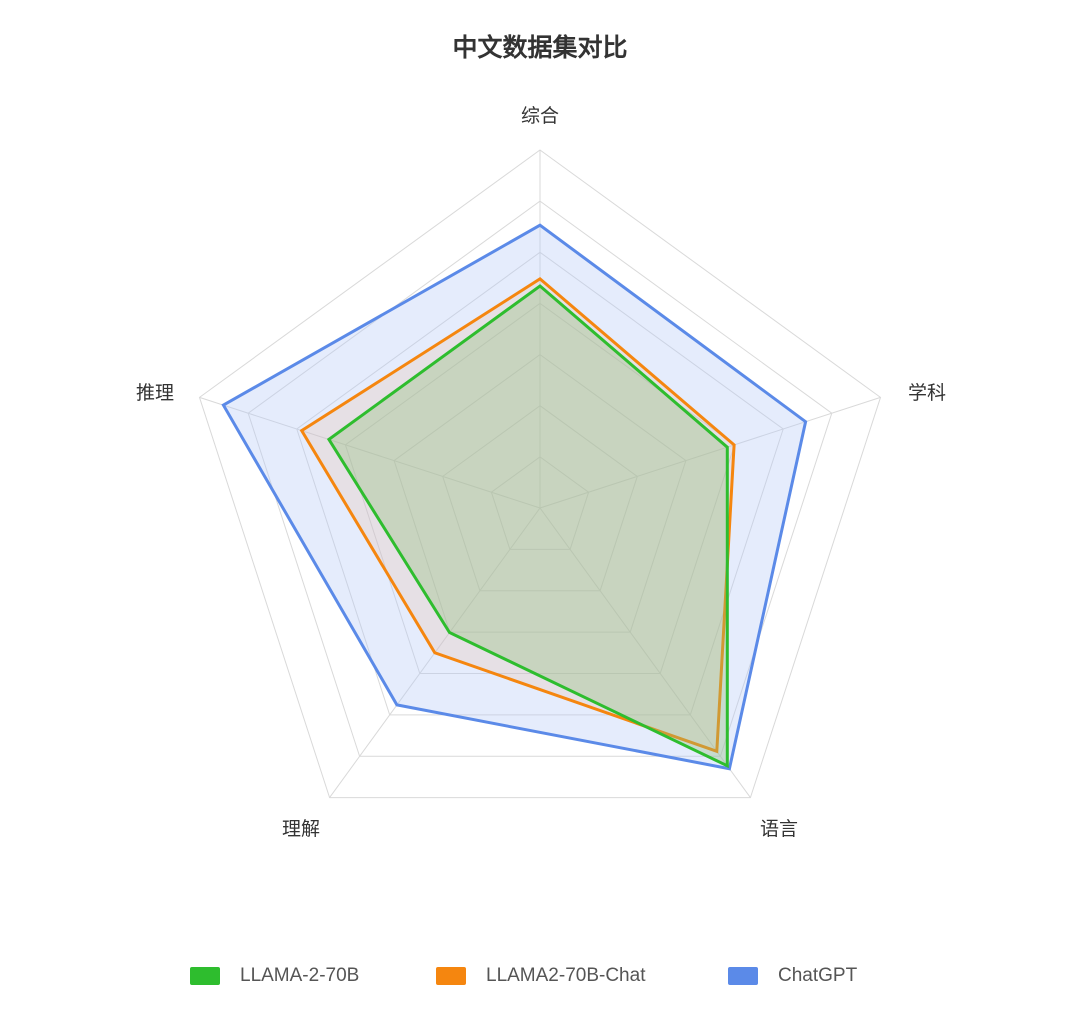 This screenshot has width=1080, height=1029. I want to click on legend-label: LLAMA-2-70B, so click(300, 975).